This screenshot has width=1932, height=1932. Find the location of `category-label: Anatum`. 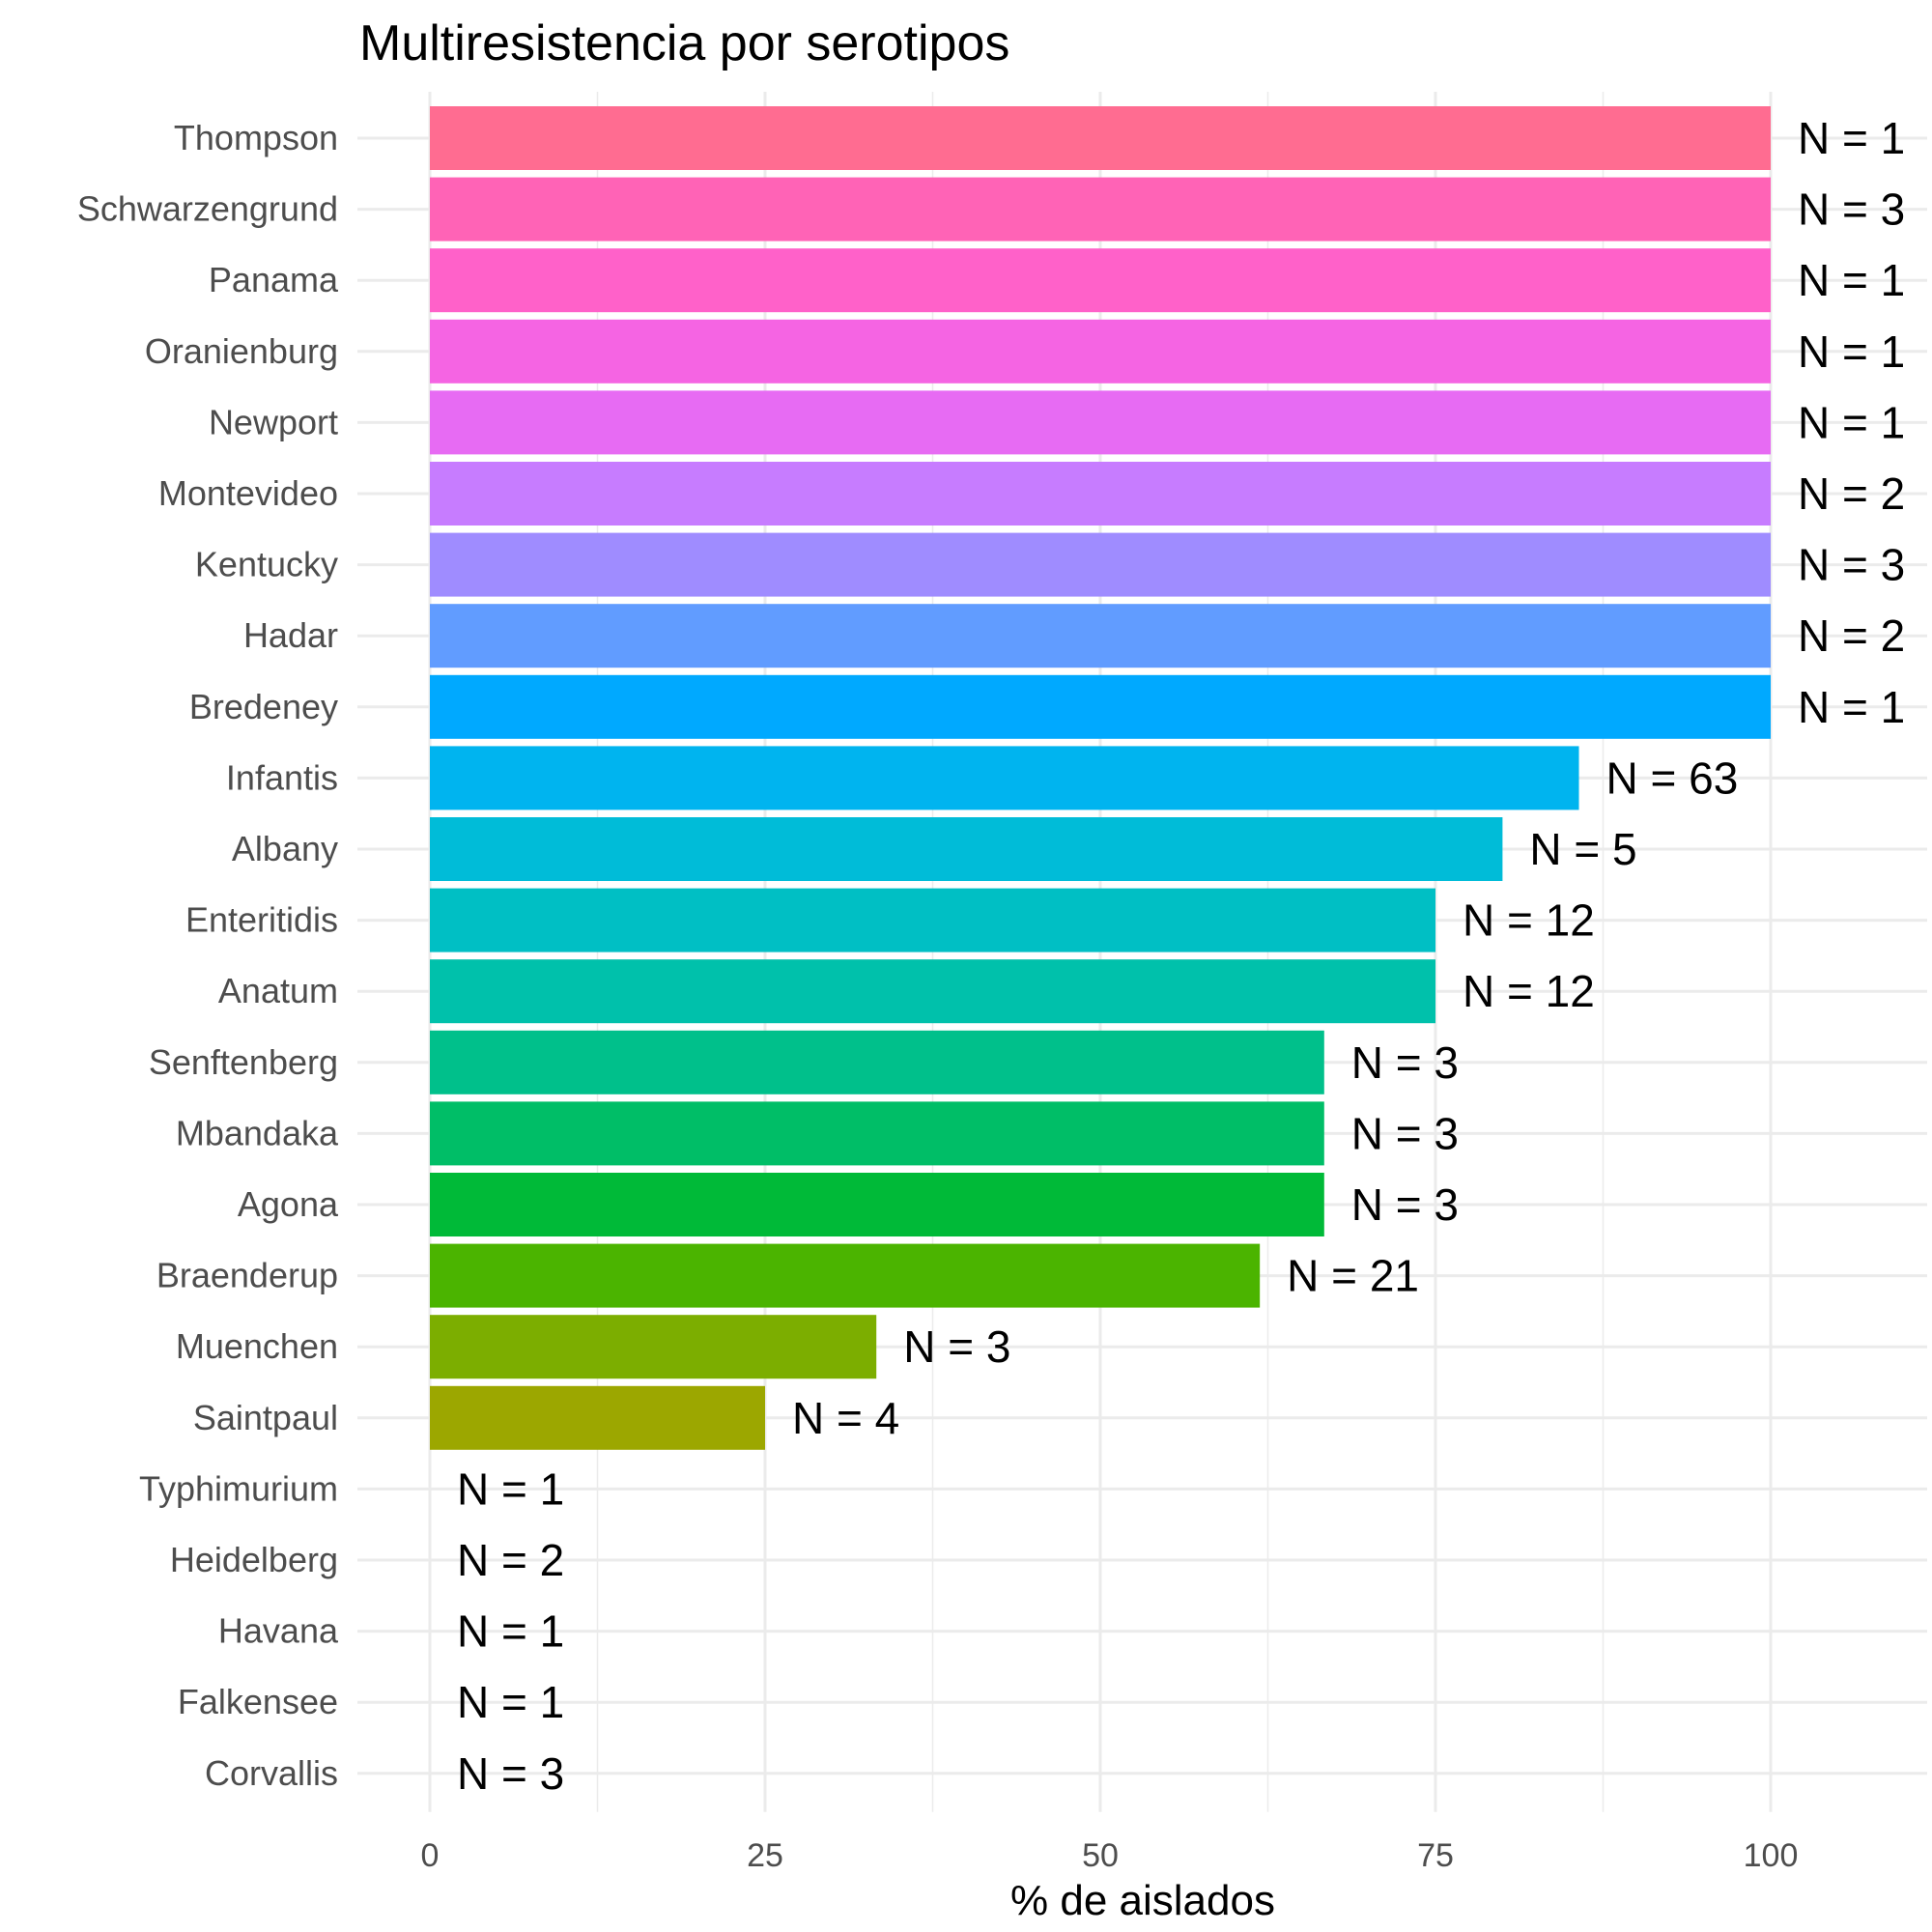

category-label: Anatum is located at coordinates (278, 990).